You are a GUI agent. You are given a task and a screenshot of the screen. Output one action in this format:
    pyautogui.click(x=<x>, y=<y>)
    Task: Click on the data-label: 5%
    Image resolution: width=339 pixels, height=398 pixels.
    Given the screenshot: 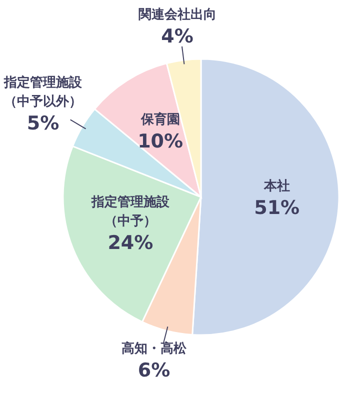 What is the action you would take?
    pyautogui.click(x=43, y=123)
    